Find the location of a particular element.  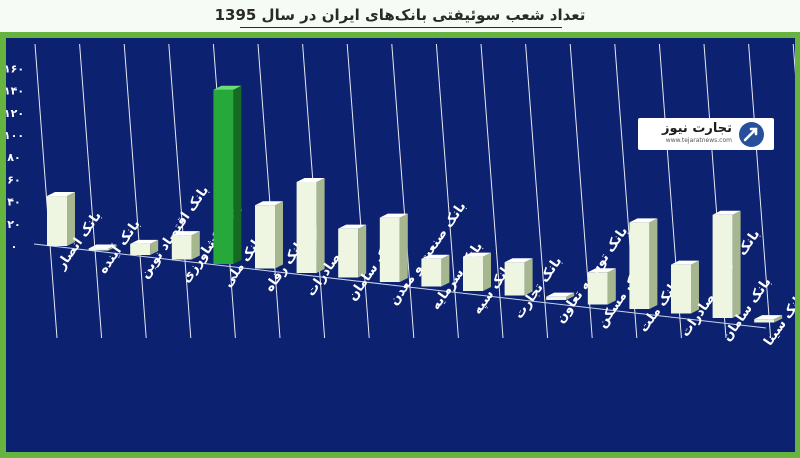

y-tick-label: ۱۴۰ is located at coordinates (15, 91).